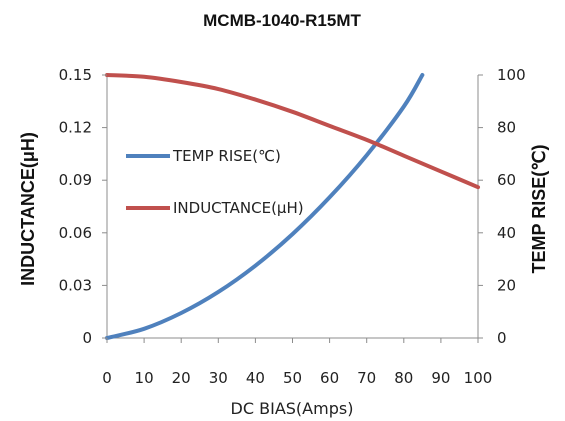 The image size is (565, 421). What do you see at coordinates (506, 180) in the screenshot?
I see `y-right-tick-label: 60` at bounding box center [506, 180].